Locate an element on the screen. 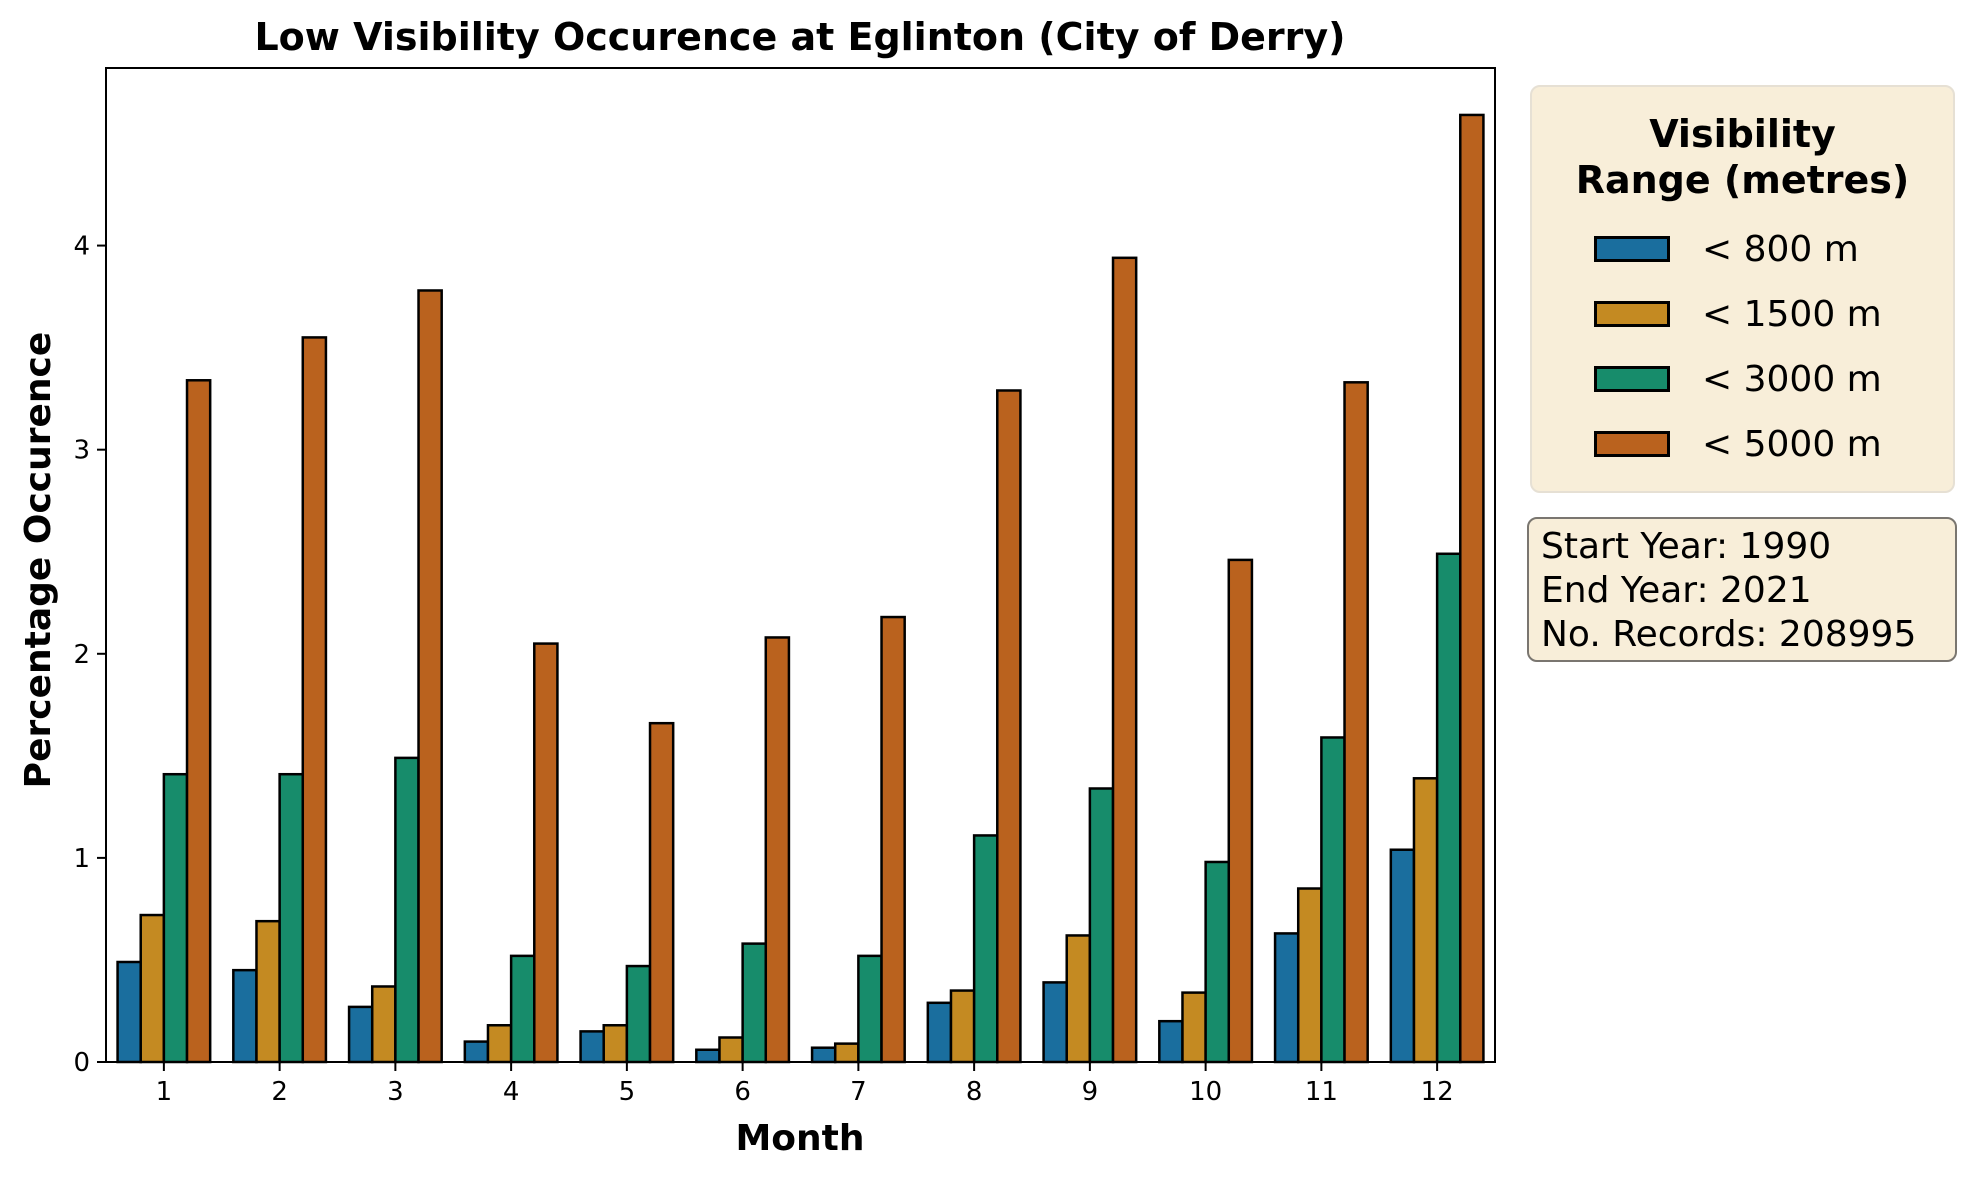 This screenshot has height=1179, width=1966. x-tick-label: 3 is located at coordinates (395, 1092).